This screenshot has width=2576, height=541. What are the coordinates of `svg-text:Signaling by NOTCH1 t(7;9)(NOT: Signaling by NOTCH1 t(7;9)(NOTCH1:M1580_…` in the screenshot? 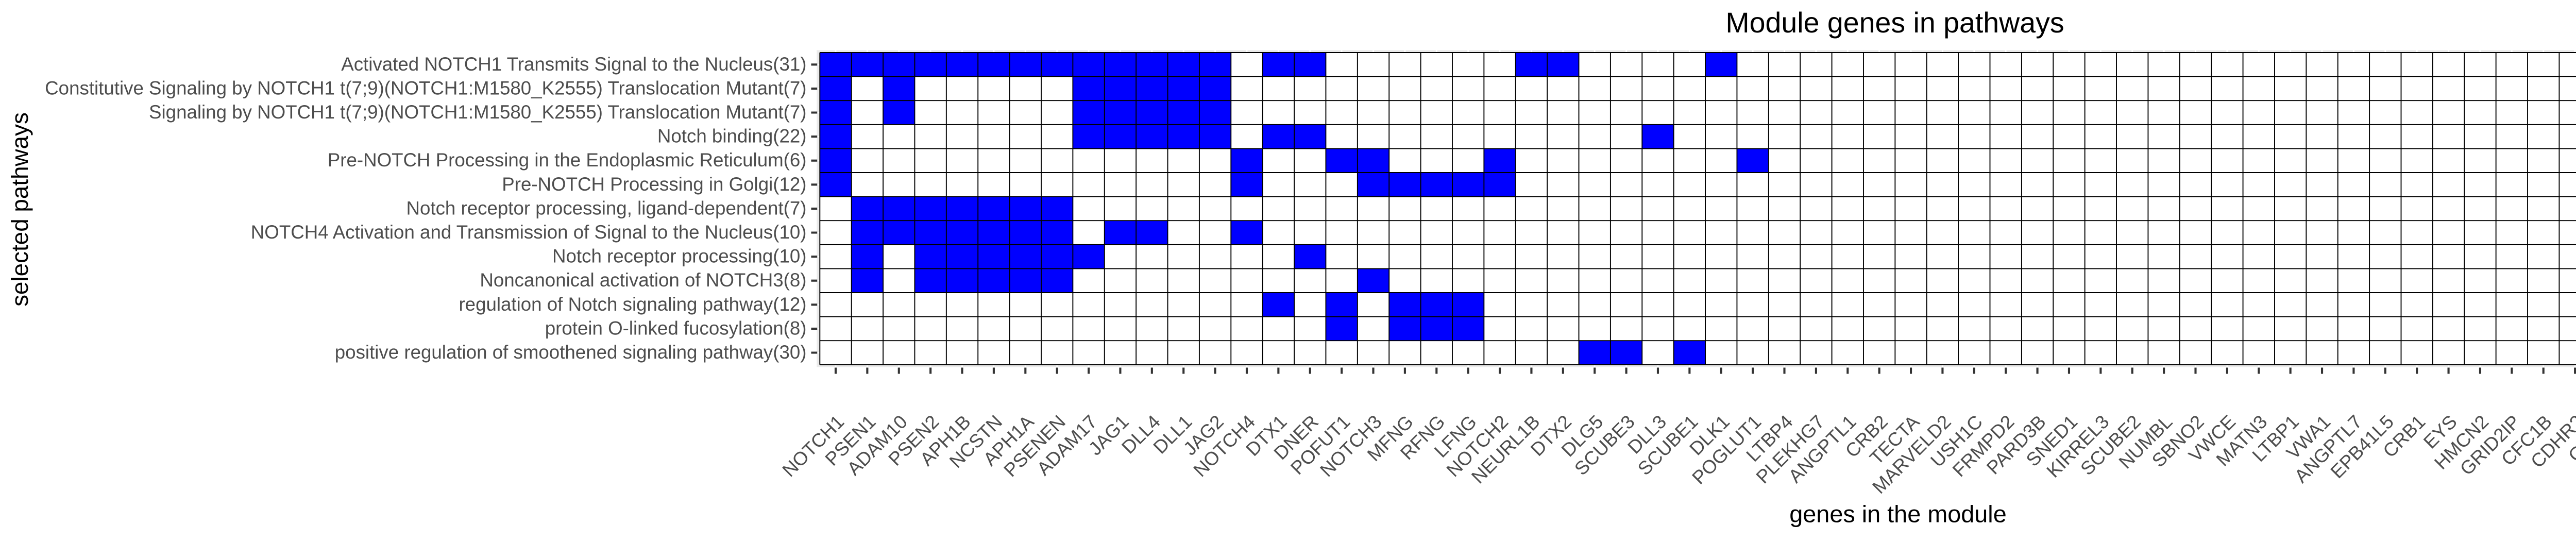 It's located at (478, 112).